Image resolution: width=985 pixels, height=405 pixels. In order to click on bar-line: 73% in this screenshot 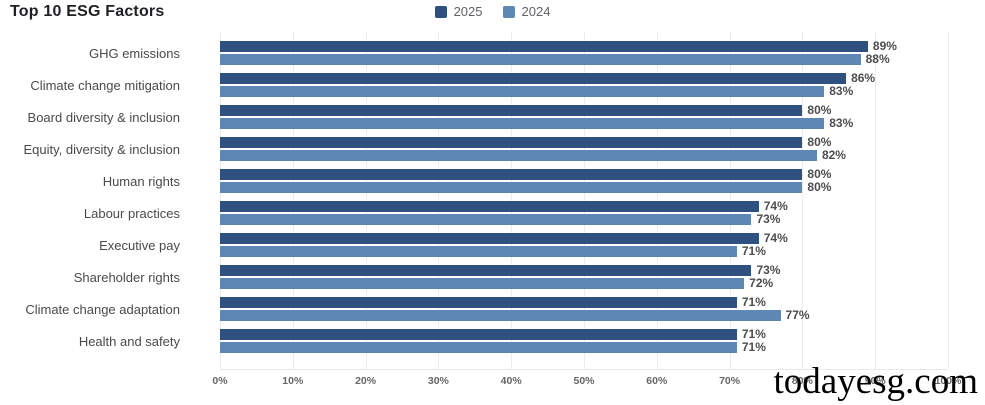, I will do `click(584, 219)`.